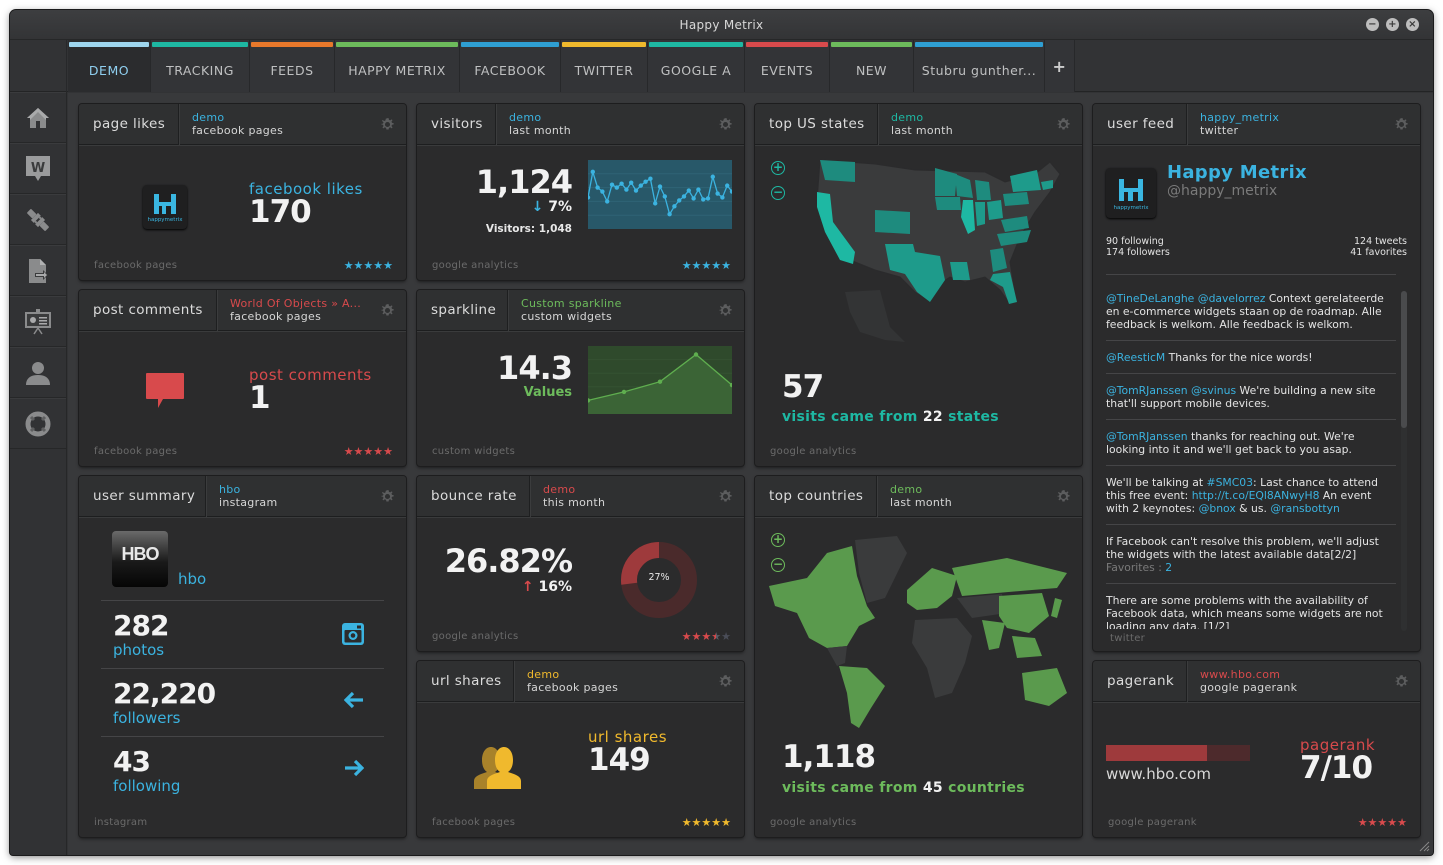 The height and width of the screenshot is (865, 1443). Describe the element at coordinates (397, 66) in the screenshot. I see `tab-happy-metrix: HAPPY METRIX` at that location.